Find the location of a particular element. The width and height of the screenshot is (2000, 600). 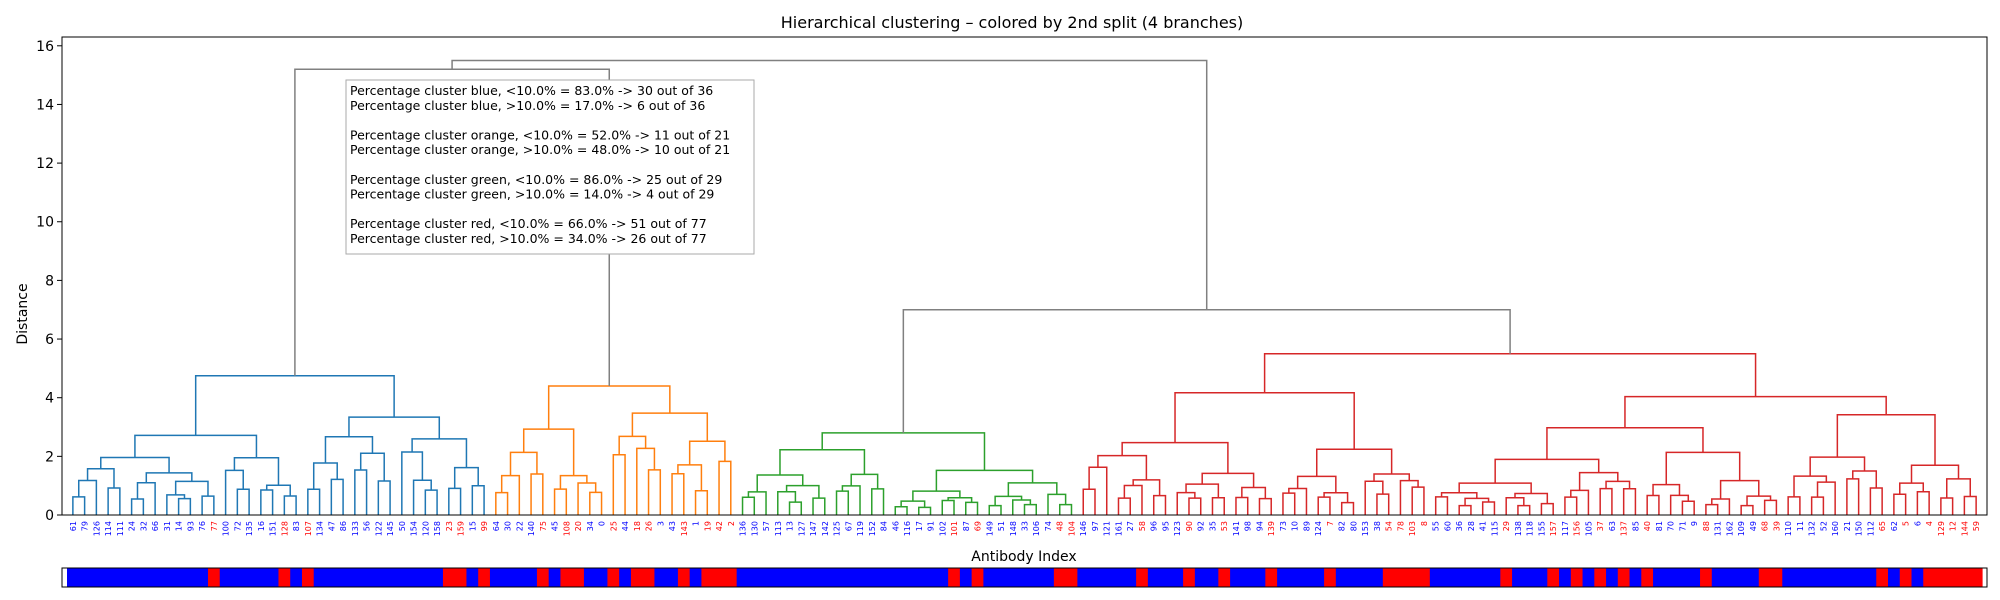

leaf-label: 37 is located at coordinates (1600, 526).